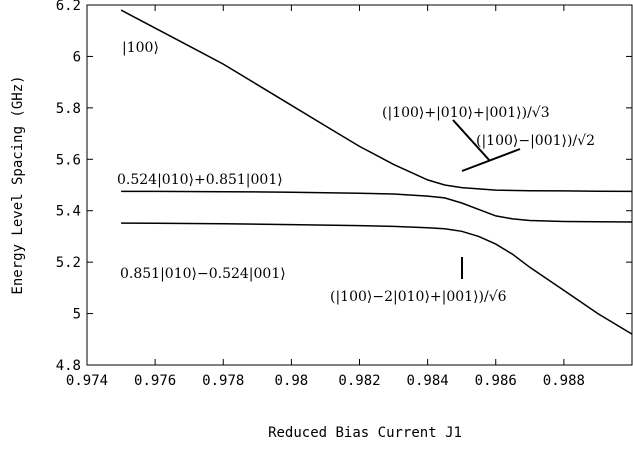  What do you see at coordinates (471, 140) in the screenshot?
I see `pointer-line-symmetric` at bounding box center [471, 140].